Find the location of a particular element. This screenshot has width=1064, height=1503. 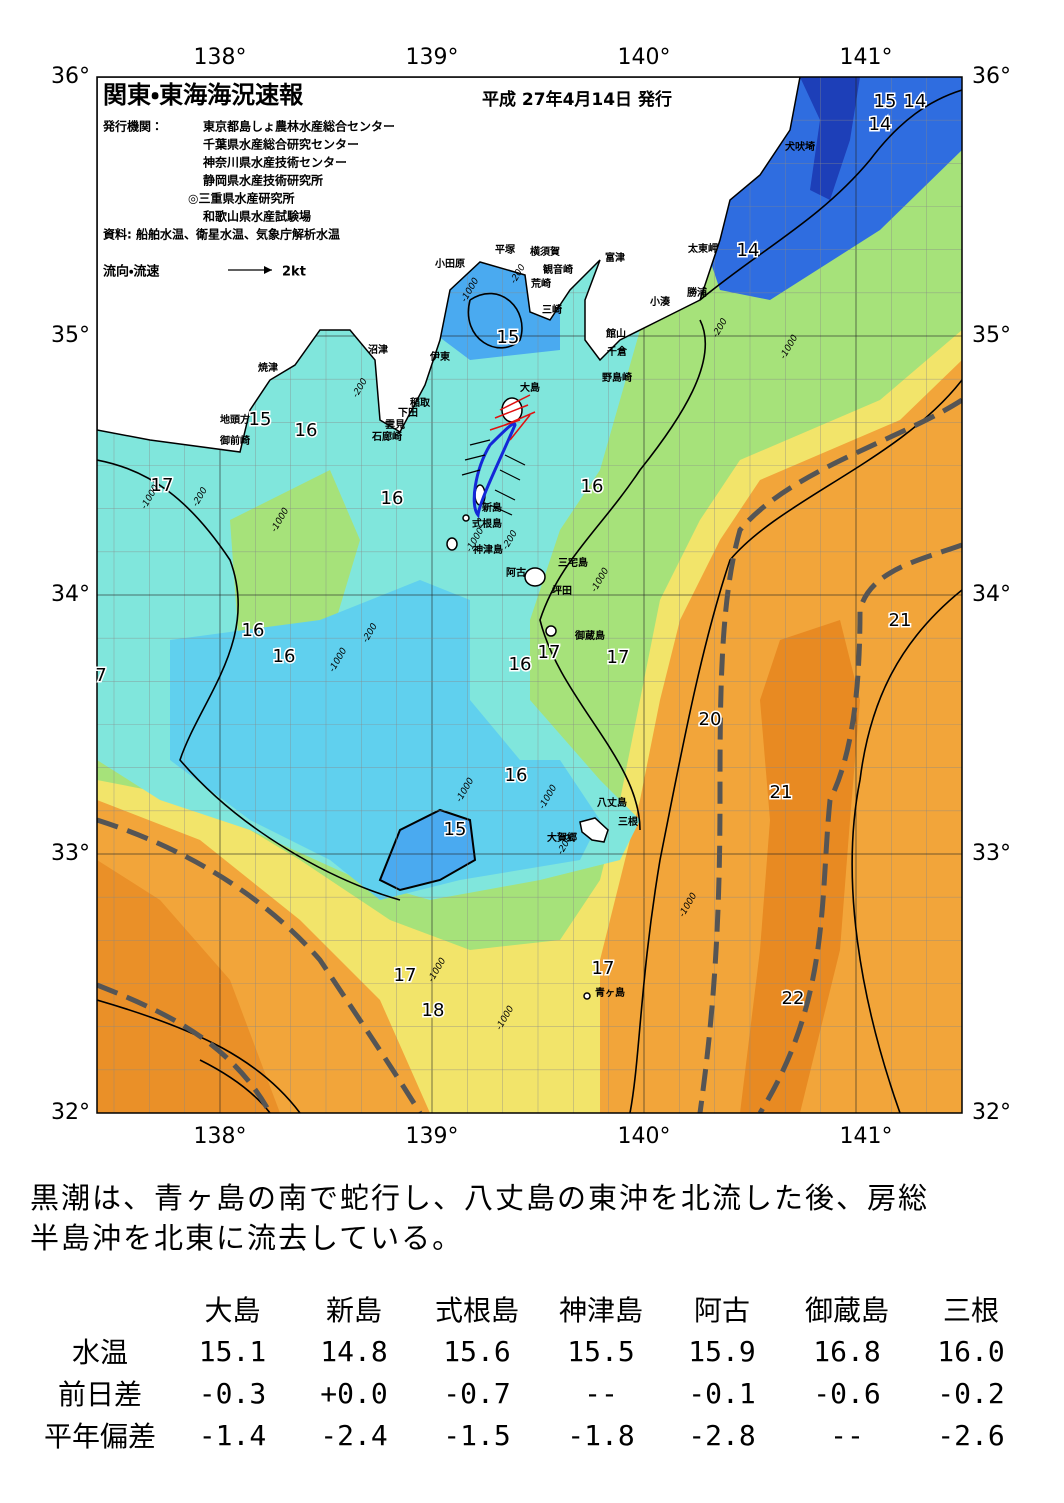

table-cell: 16.0 is located at coordinates (971, 1351).